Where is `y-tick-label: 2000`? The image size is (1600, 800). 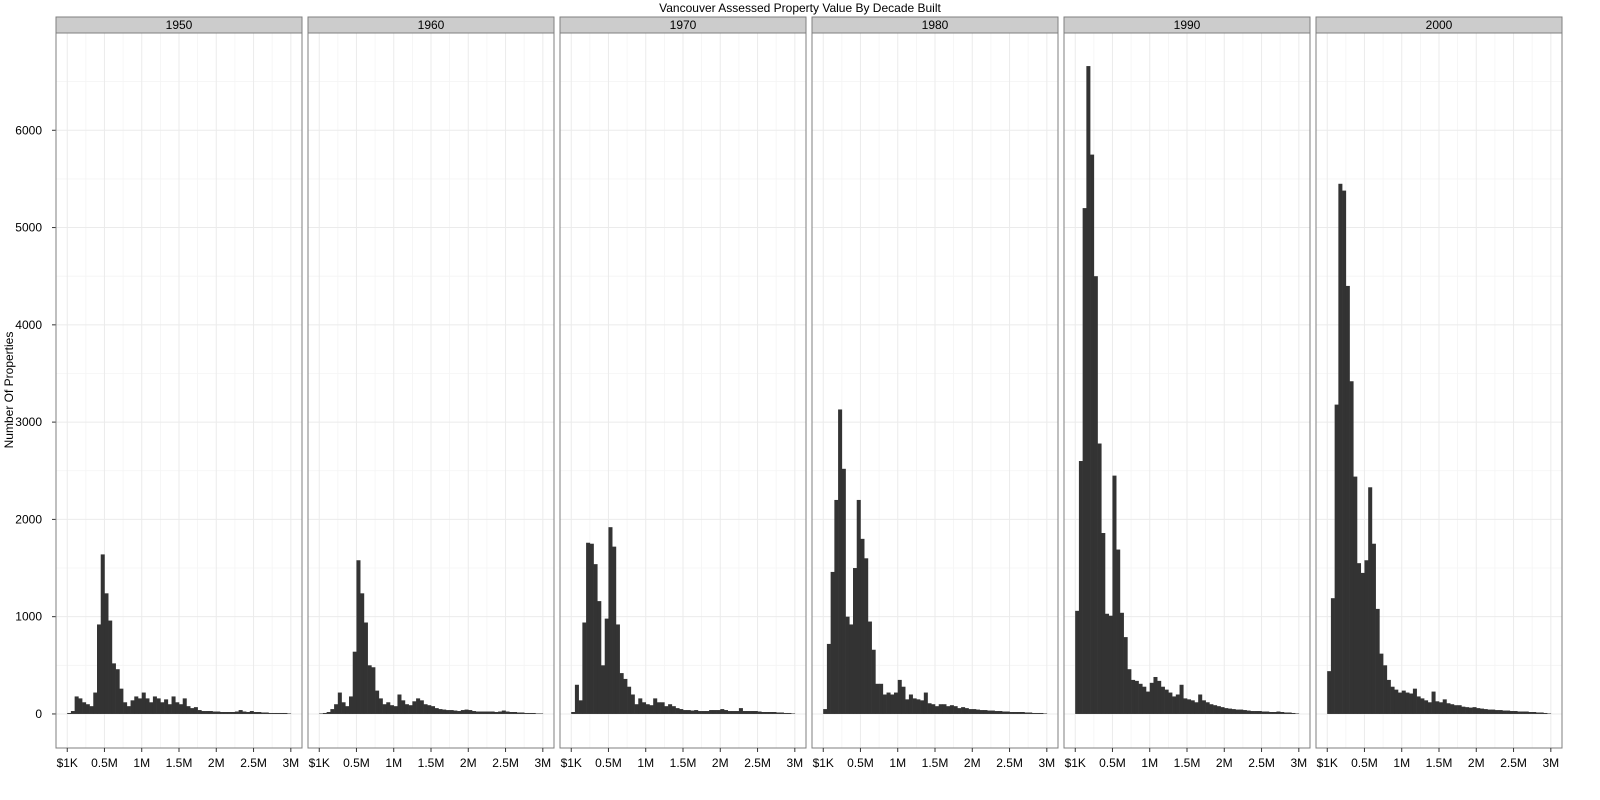
y-tick-label: 2000 is located at coordinates (28, 519).